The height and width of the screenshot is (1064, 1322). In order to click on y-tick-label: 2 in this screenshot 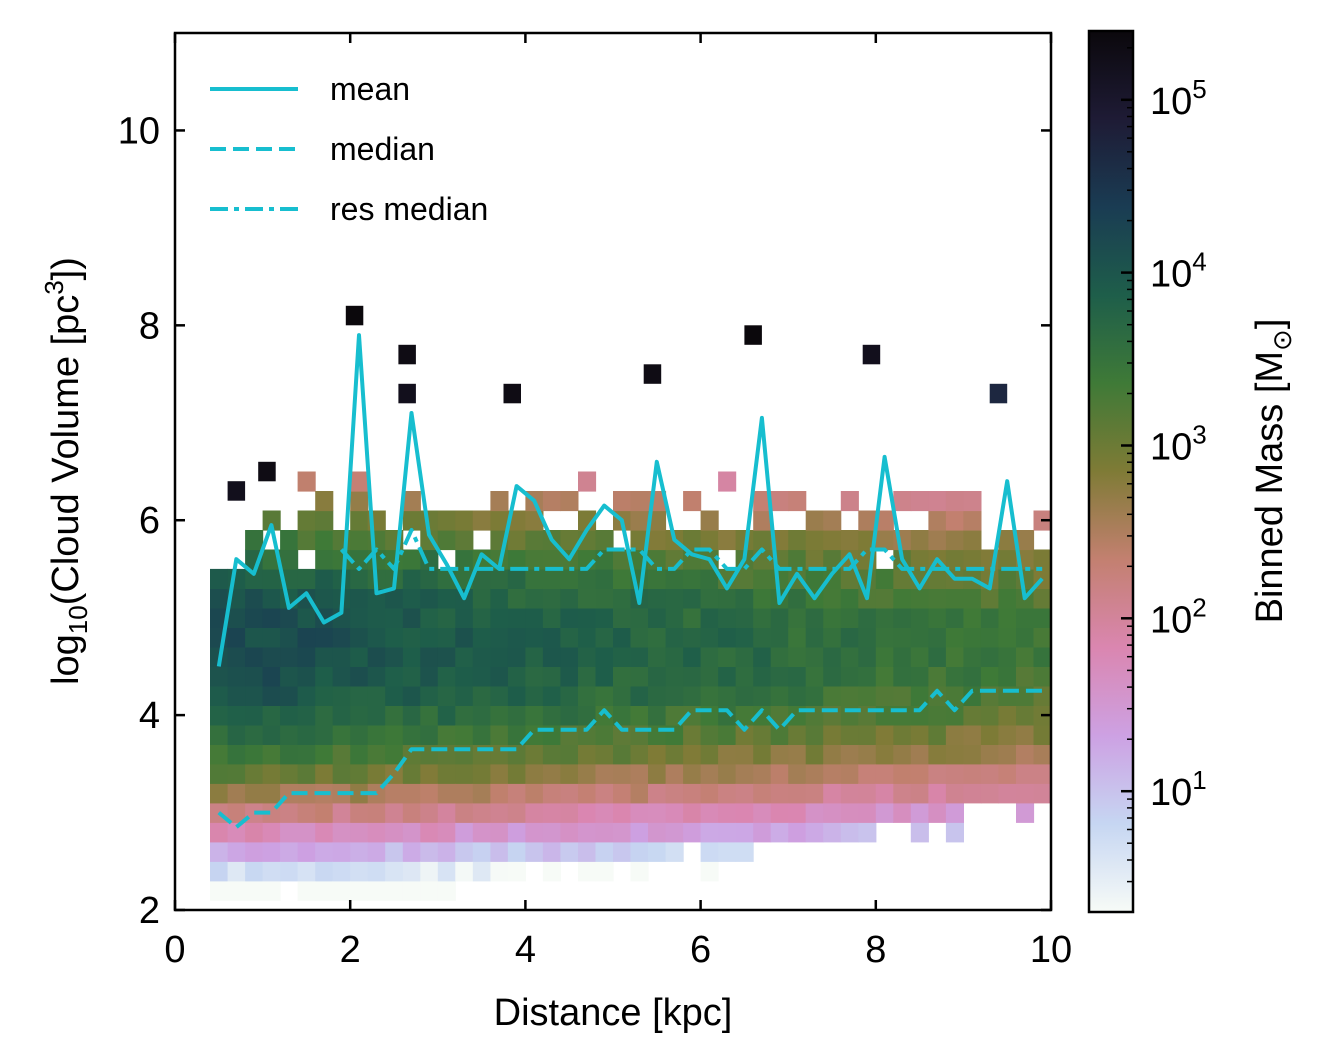, I will do `click(149, 911)`.